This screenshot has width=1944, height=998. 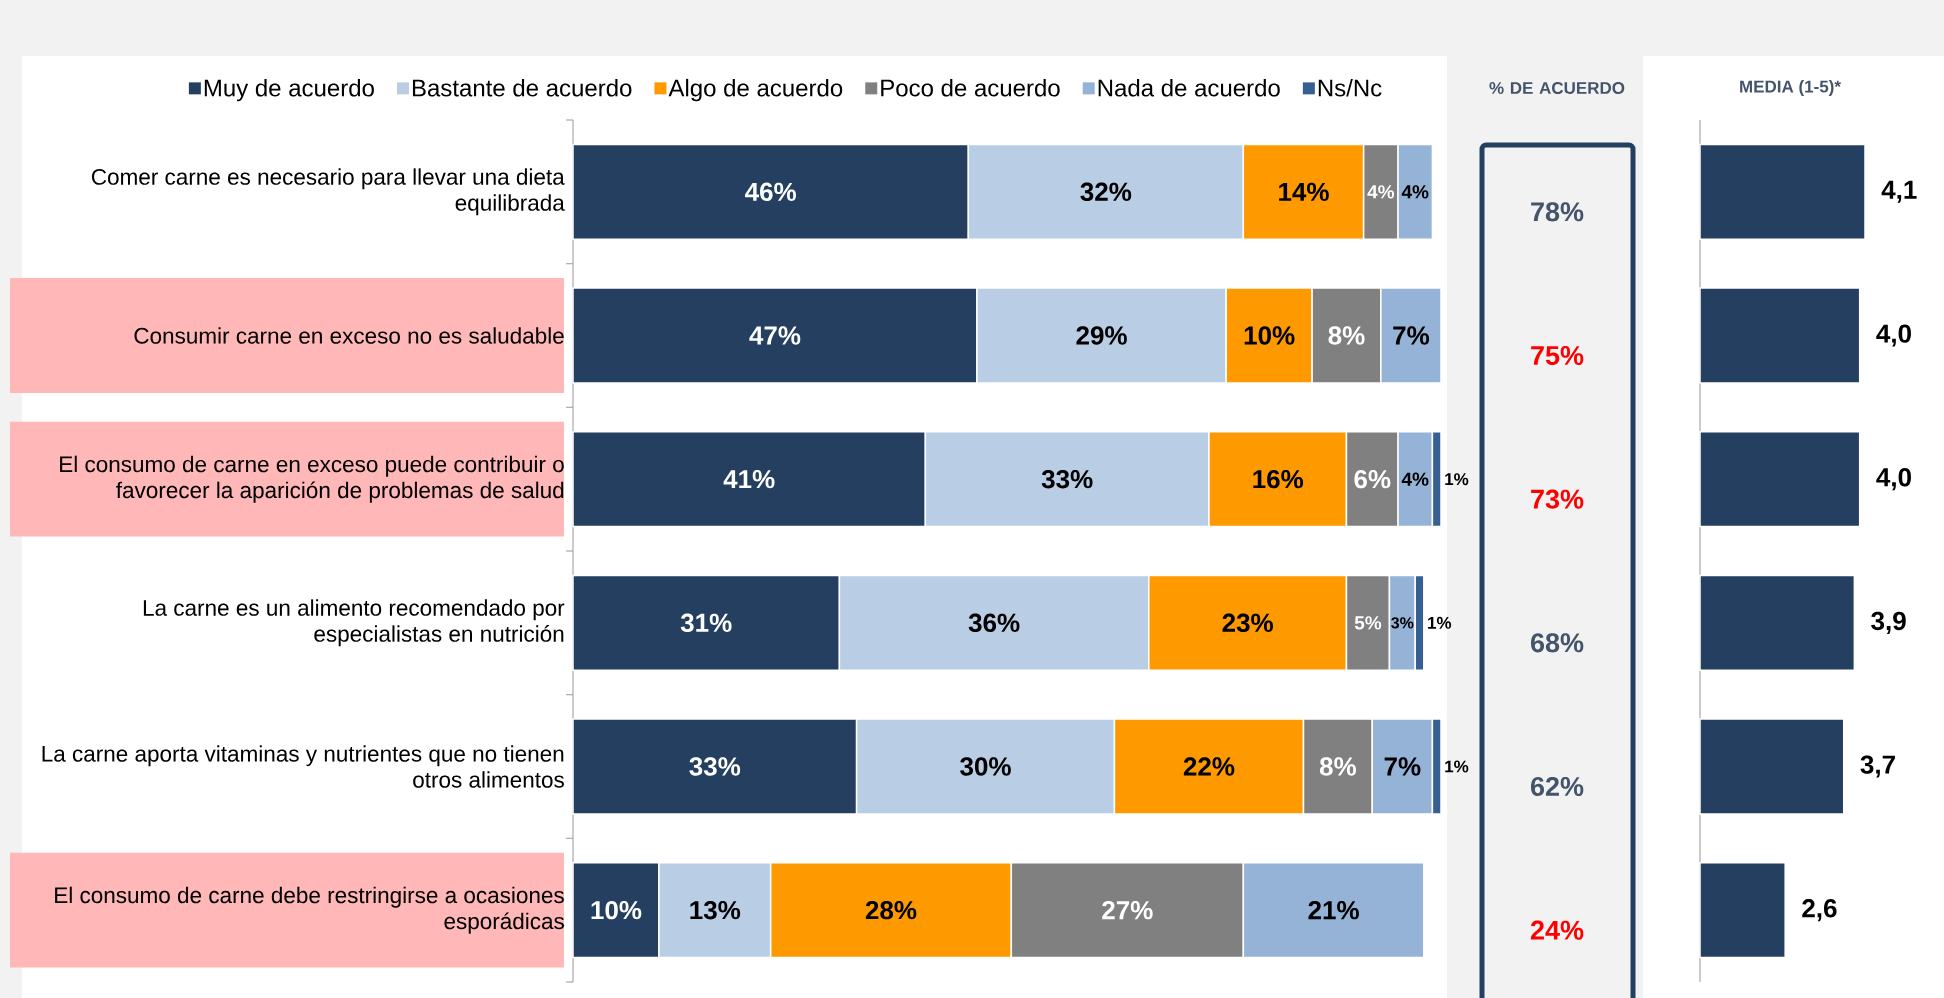 I want to click on text: 75%, so click(x=1557, y=355).